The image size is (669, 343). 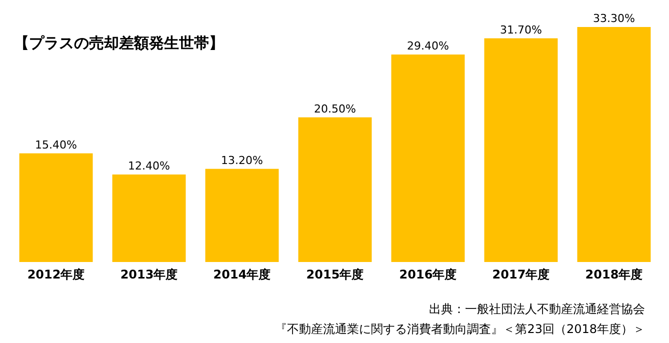 I want to click on x-tick-label: 2015年度, so click(x=335, y=275).